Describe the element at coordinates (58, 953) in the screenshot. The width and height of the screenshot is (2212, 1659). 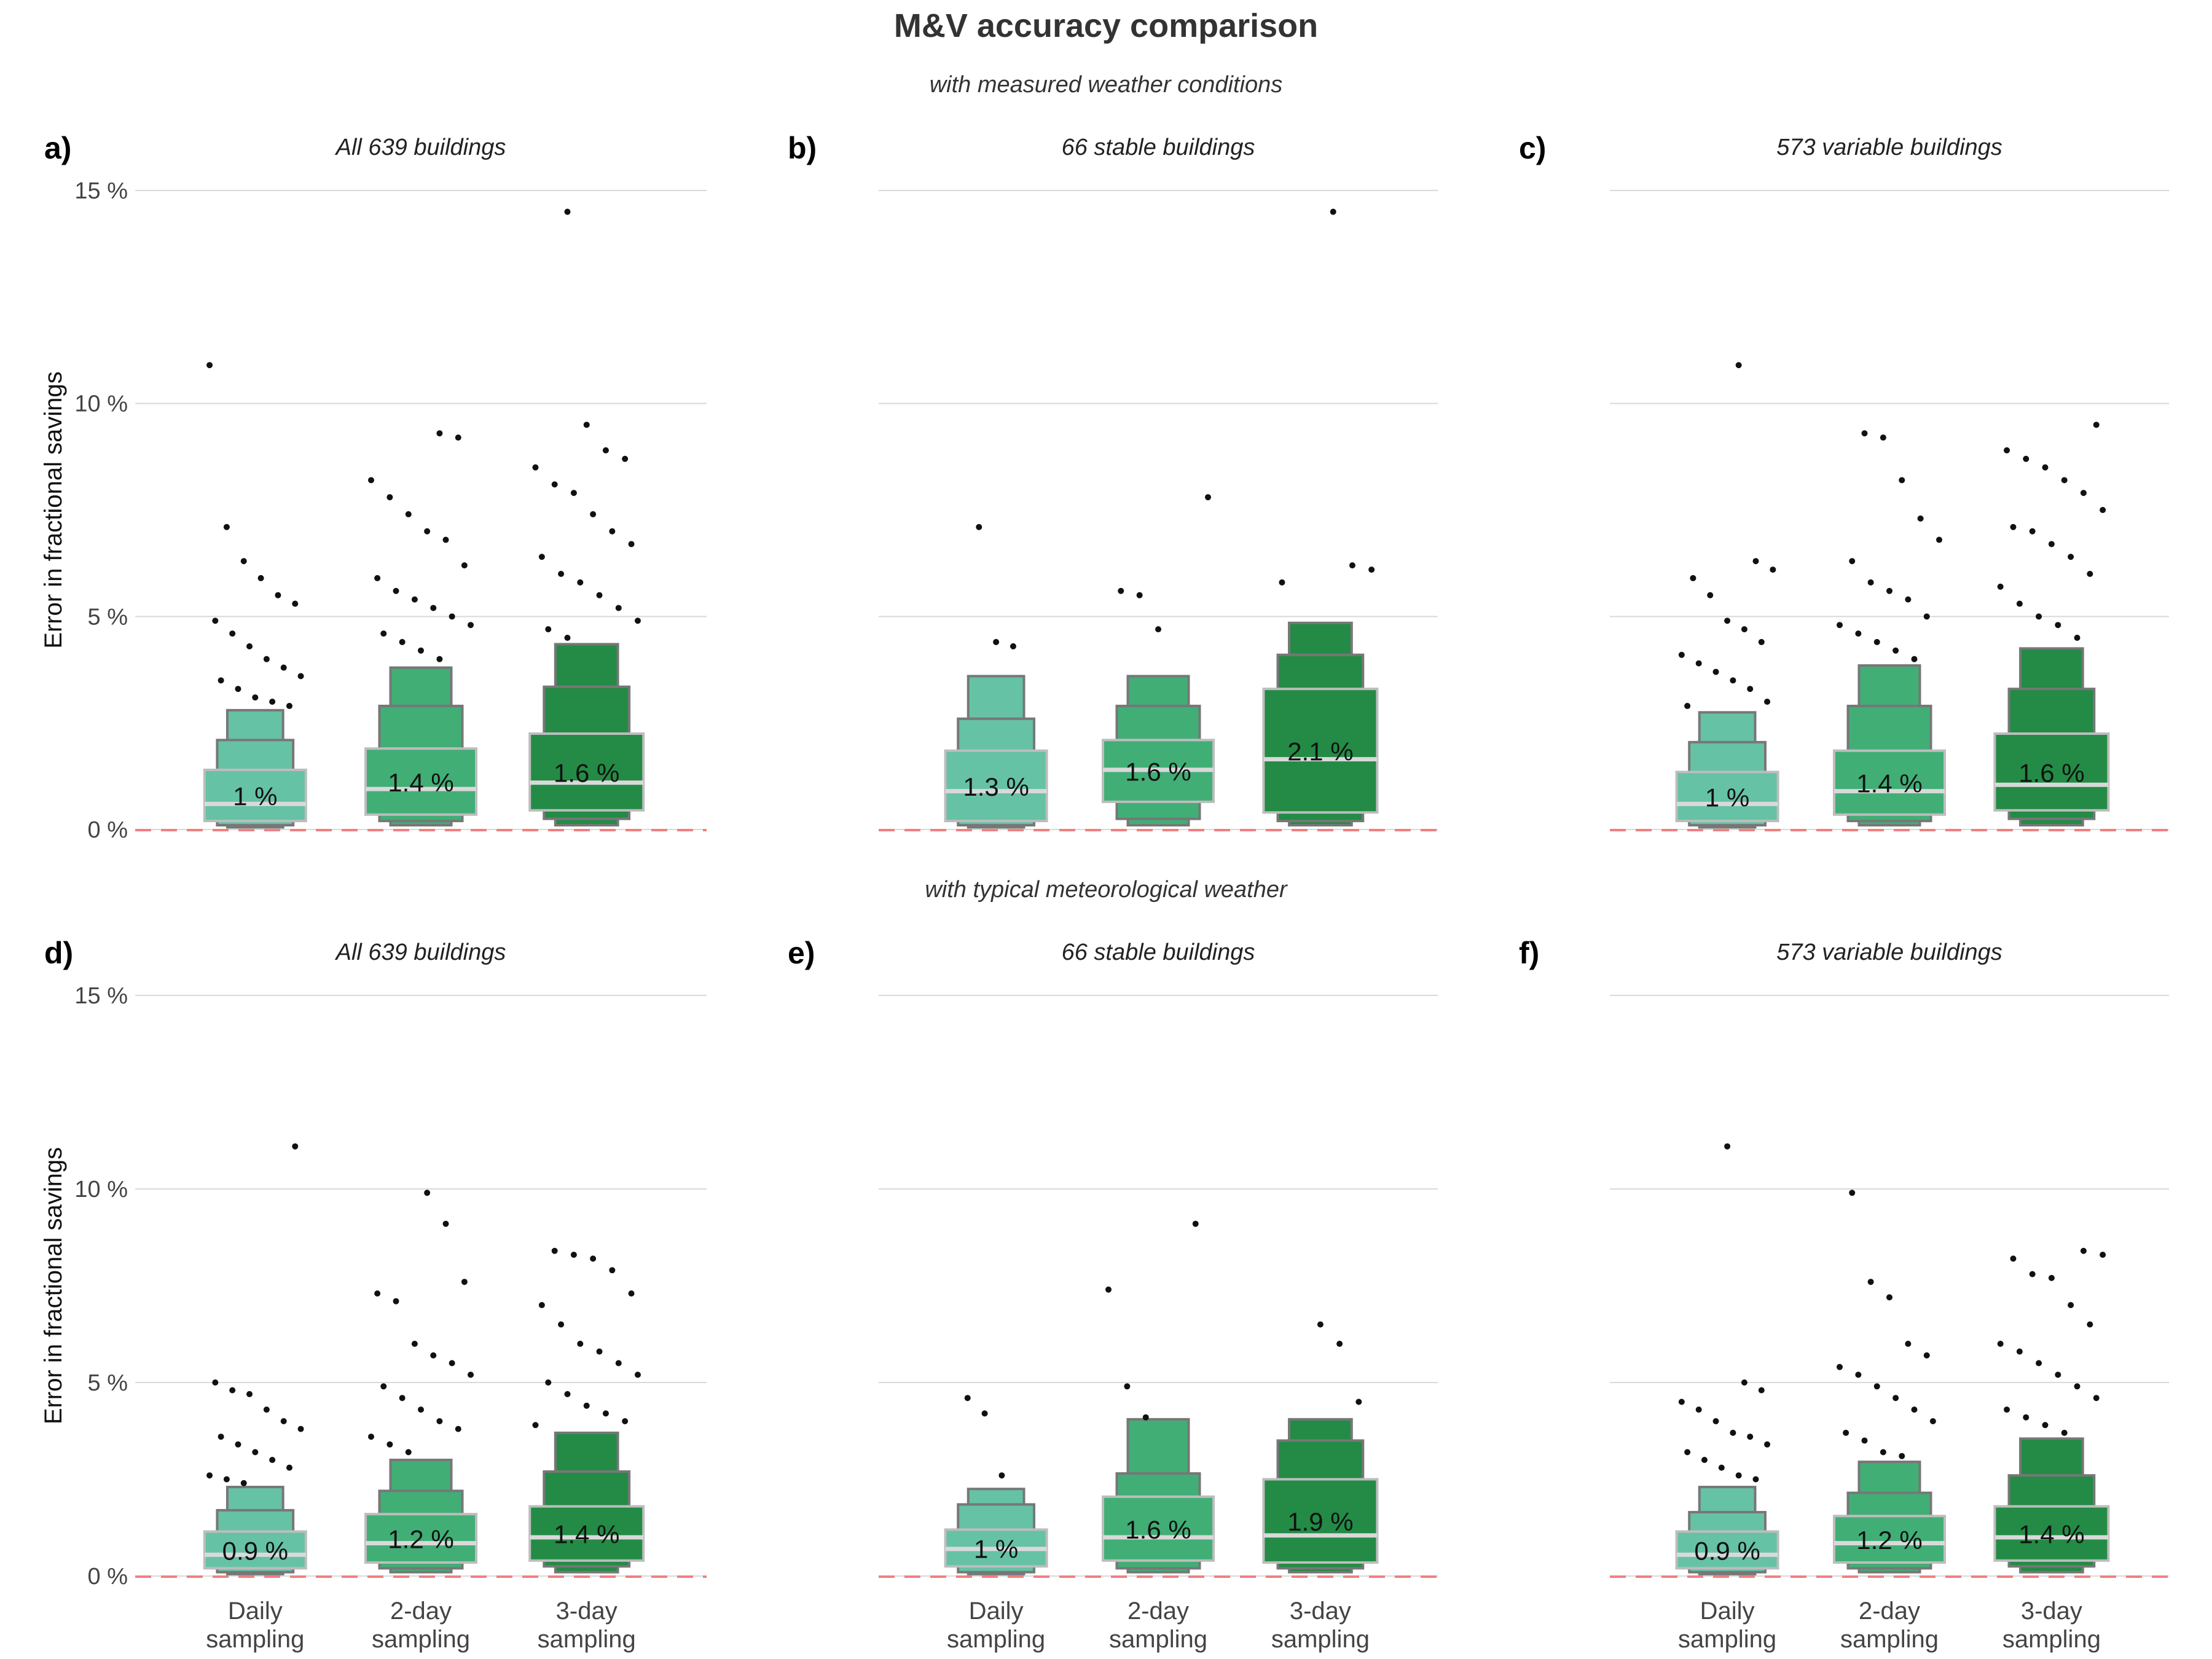
I see `panel-letter: d)` at that location.